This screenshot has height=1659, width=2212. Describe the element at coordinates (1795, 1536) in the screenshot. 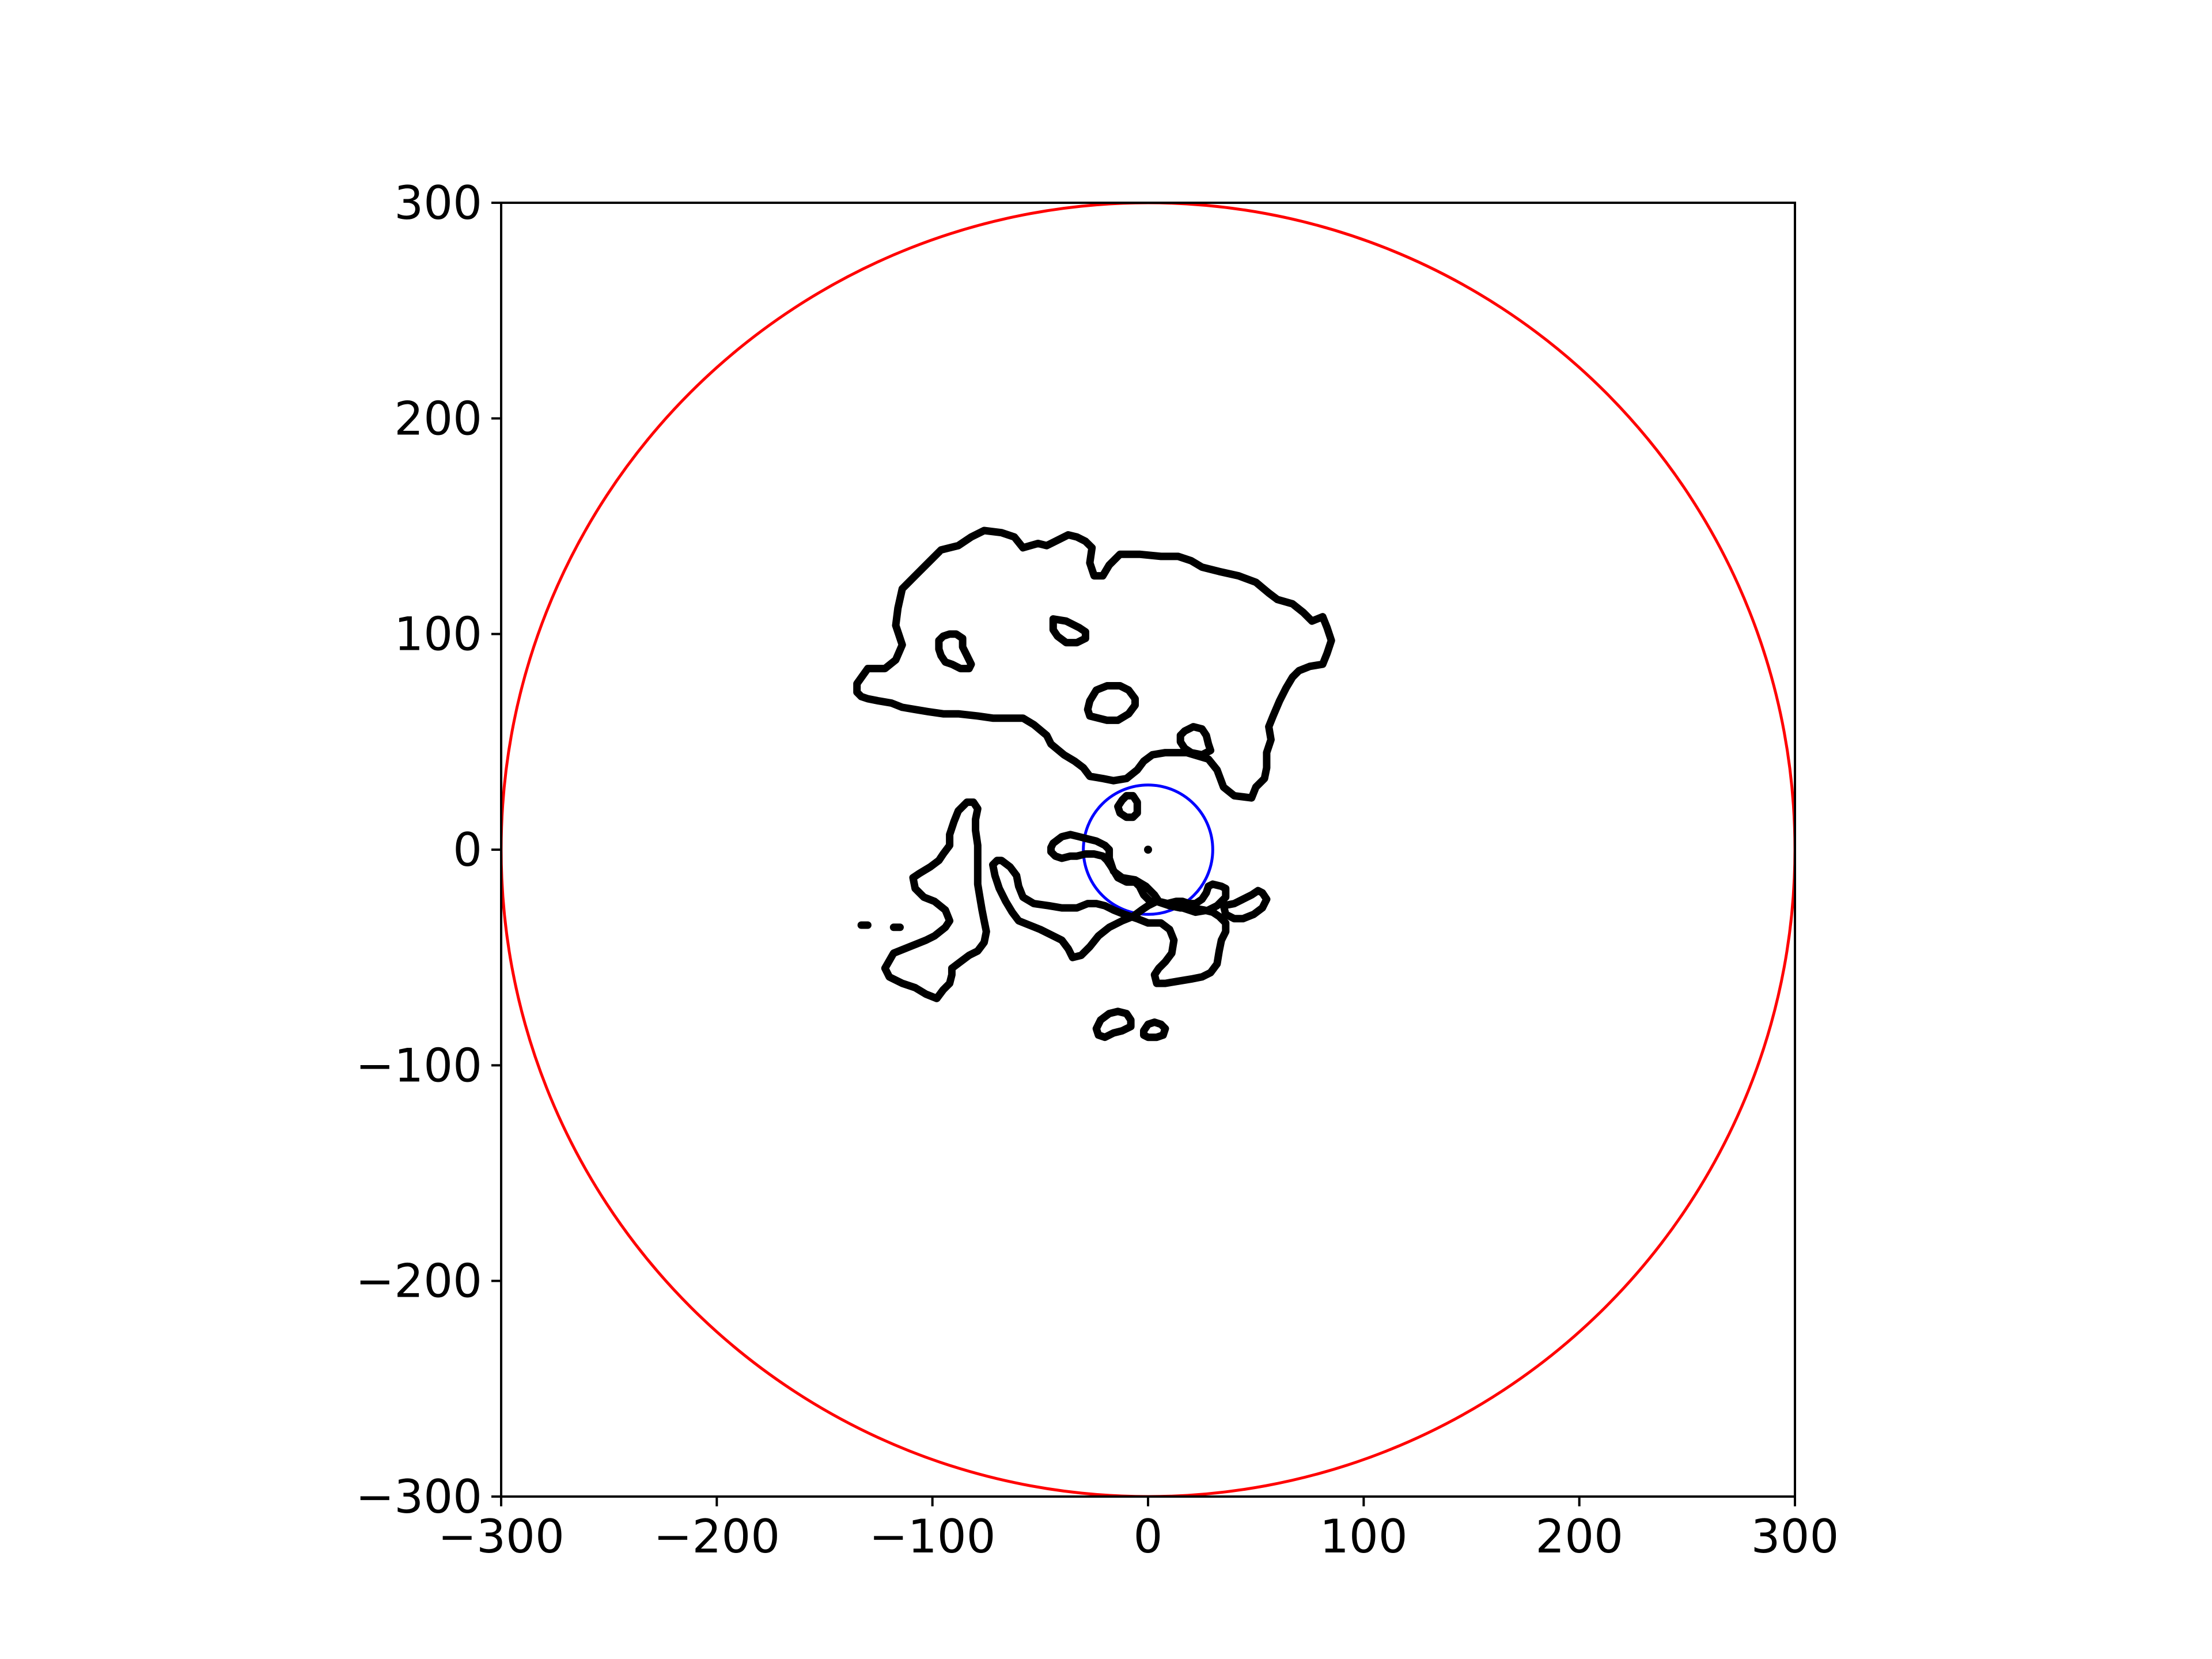

I see `x-tick-label: 300` at that location.